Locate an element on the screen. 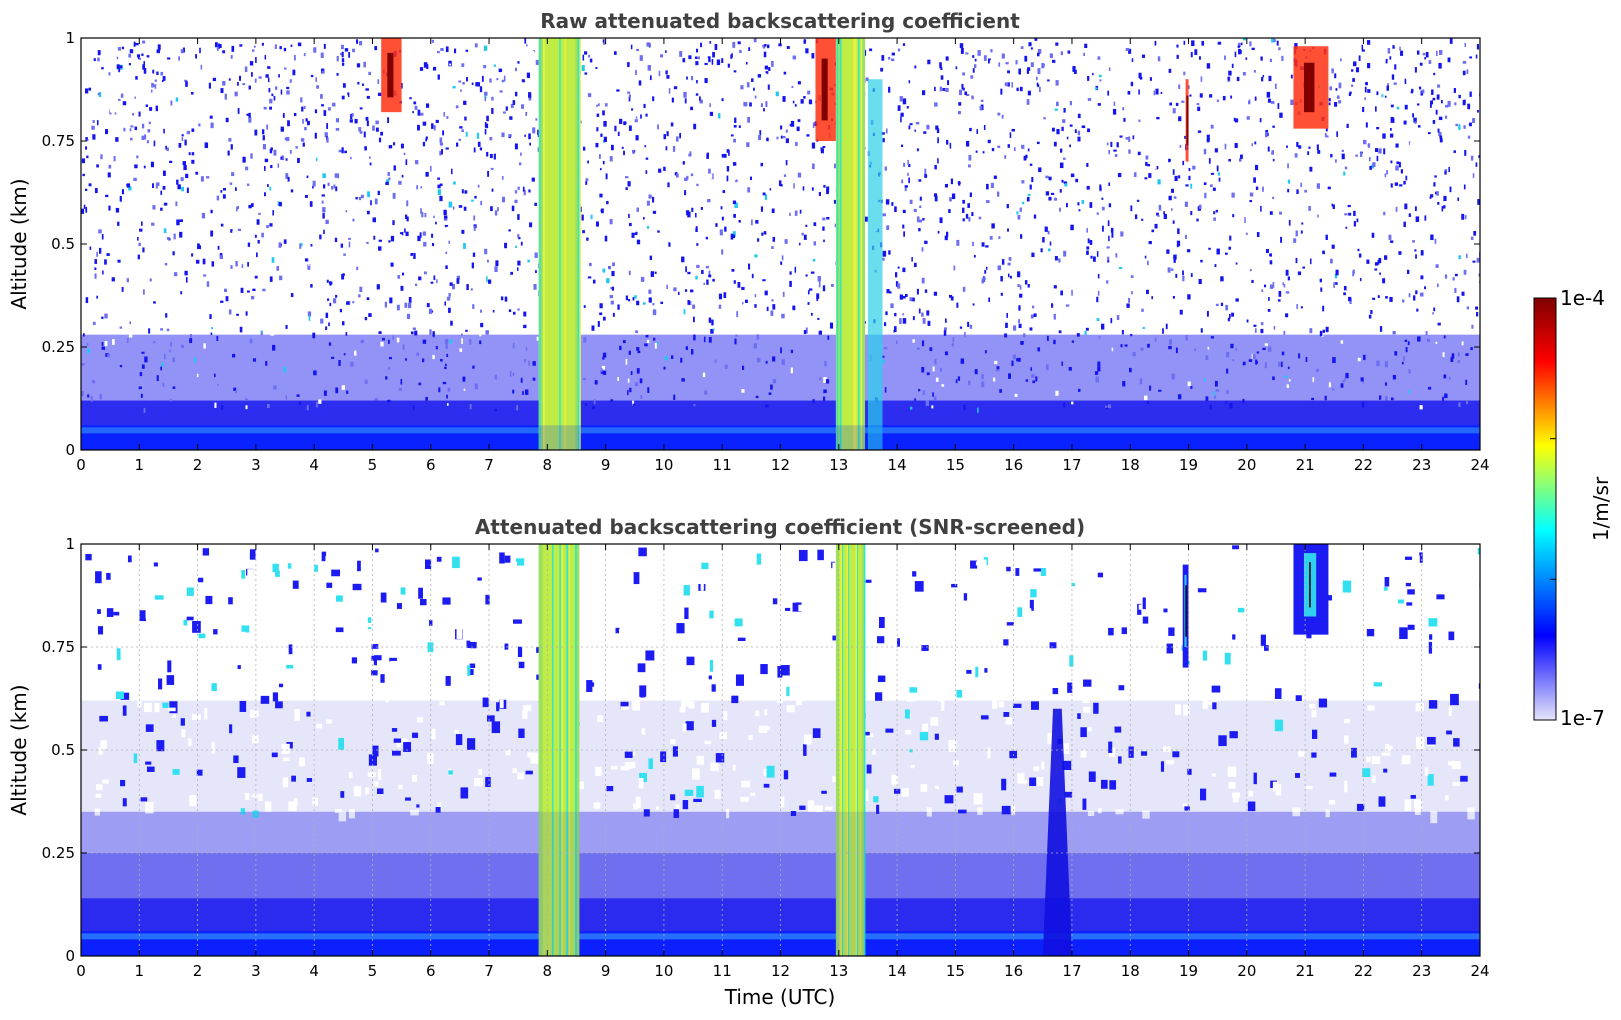 This screenshot has width=1621, height=1020. x-tick-label: 17 is located at coordinates (1071, 465).